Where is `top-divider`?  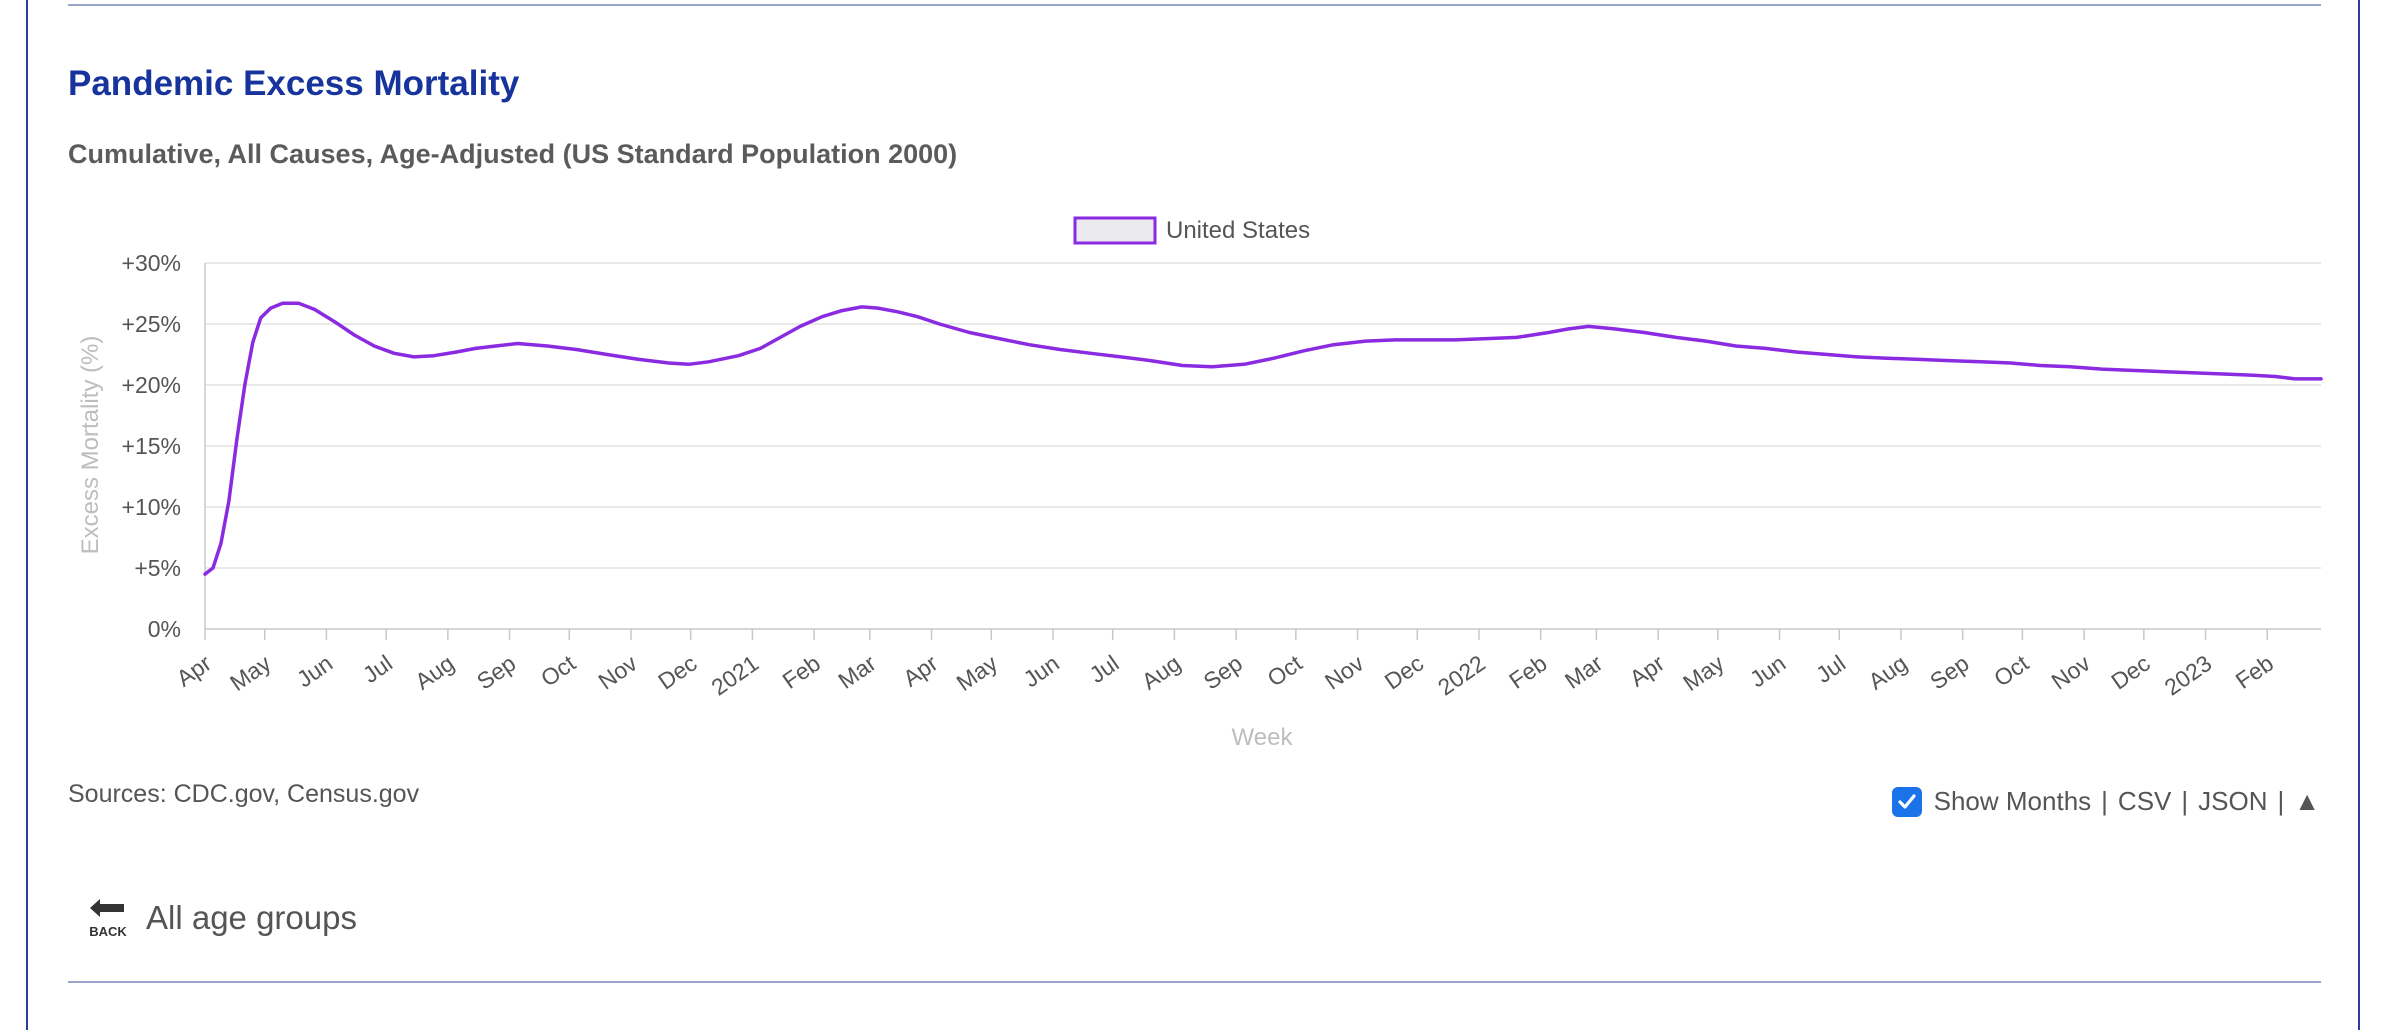 top-divider is located at coordinates (1194, 5).